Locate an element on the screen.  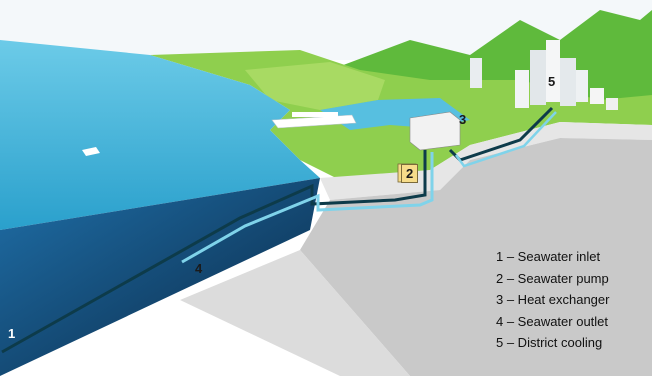
callout-district-cooling: 5 is located at coordinates (552, 81).